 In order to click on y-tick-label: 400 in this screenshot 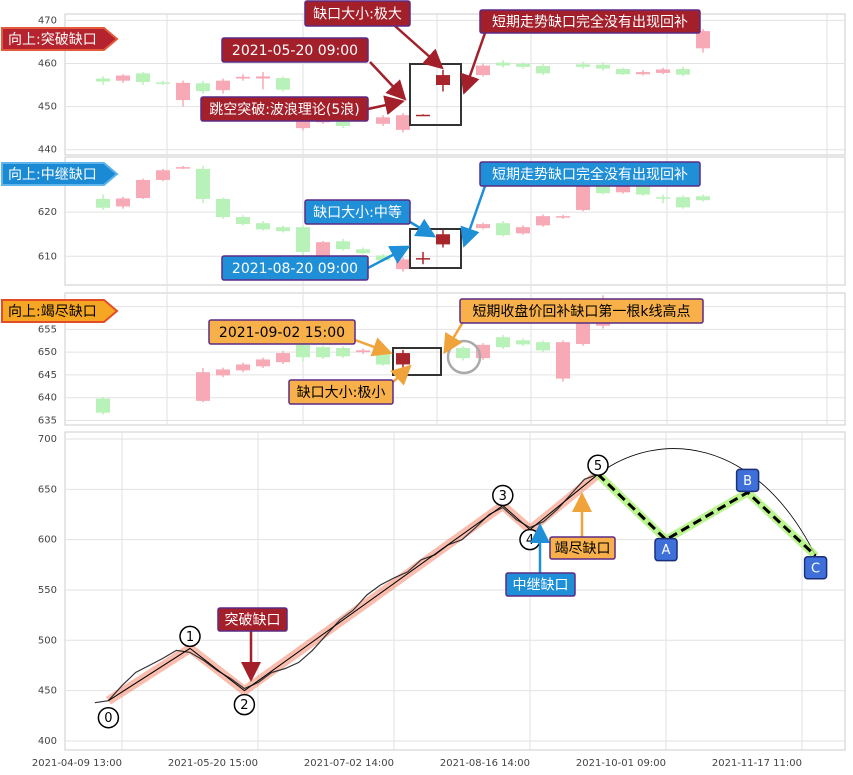, I will do `click(47, 741)`.